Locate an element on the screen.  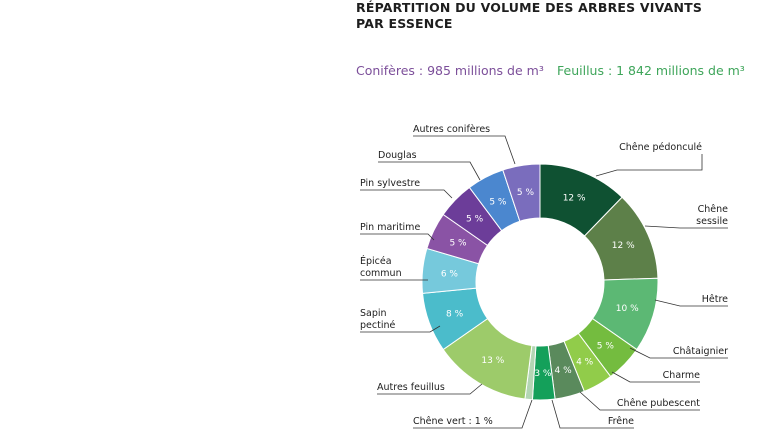
slice-value-hetre: 10 % is located at coordinates (627, 309).